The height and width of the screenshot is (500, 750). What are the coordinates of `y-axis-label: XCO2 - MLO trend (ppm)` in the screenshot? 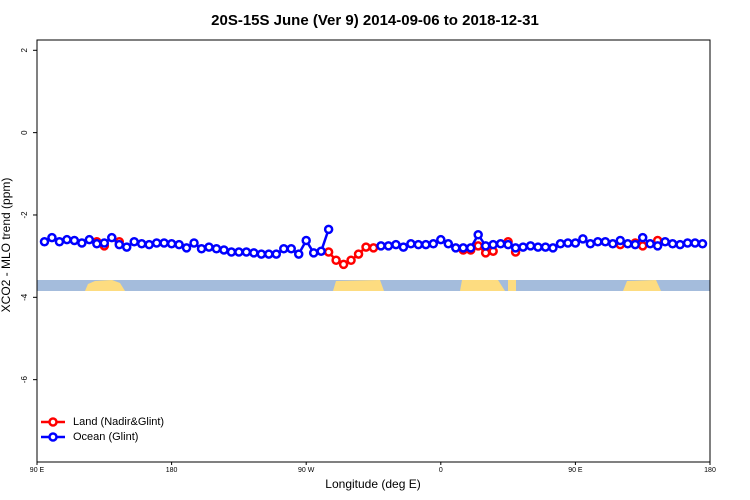 It's located at (6, 245).